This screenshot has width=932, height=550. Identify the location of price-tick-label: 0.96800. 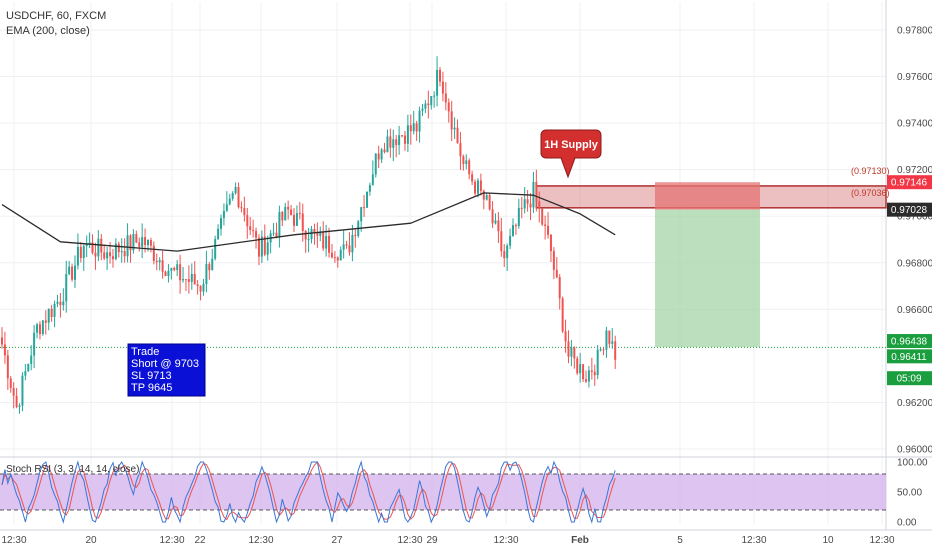
(914, 263).